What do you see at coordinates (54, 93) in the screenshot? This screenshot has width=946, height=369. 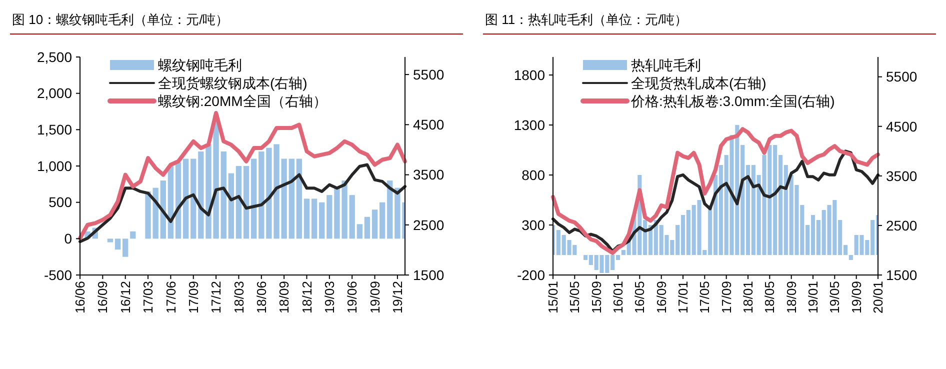 I see `y-tick-label: 2,000` at bounding box center [54, 93].